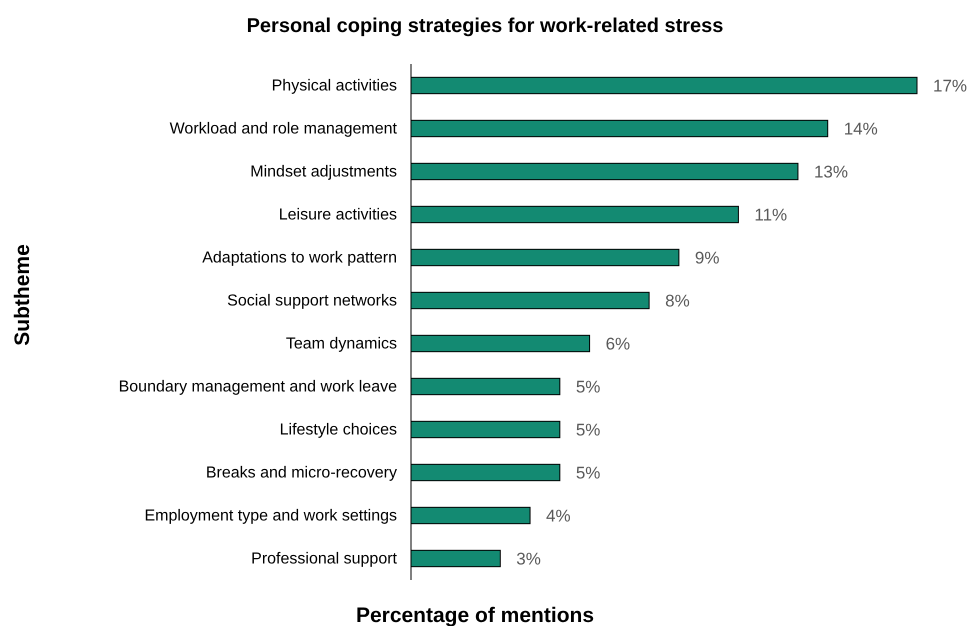 The image size is (970, 626). What do you see at coordinates (338, 430) in the screenshot?
I see `y-tick-label: Lifestyle choices` at bounding box center [338, 430].